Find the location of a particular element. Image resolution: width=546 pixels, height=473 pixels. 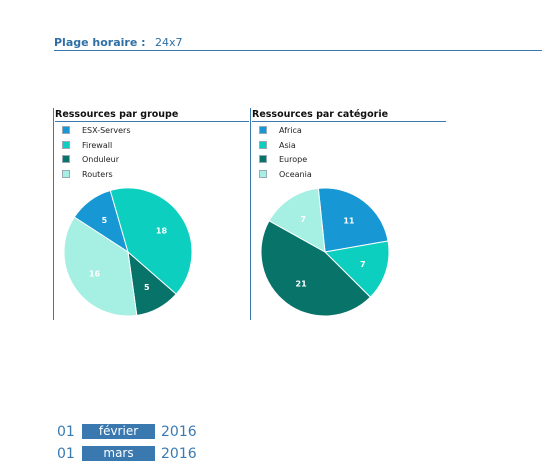

pie-slice-africa is located at coordinates (353, 220).